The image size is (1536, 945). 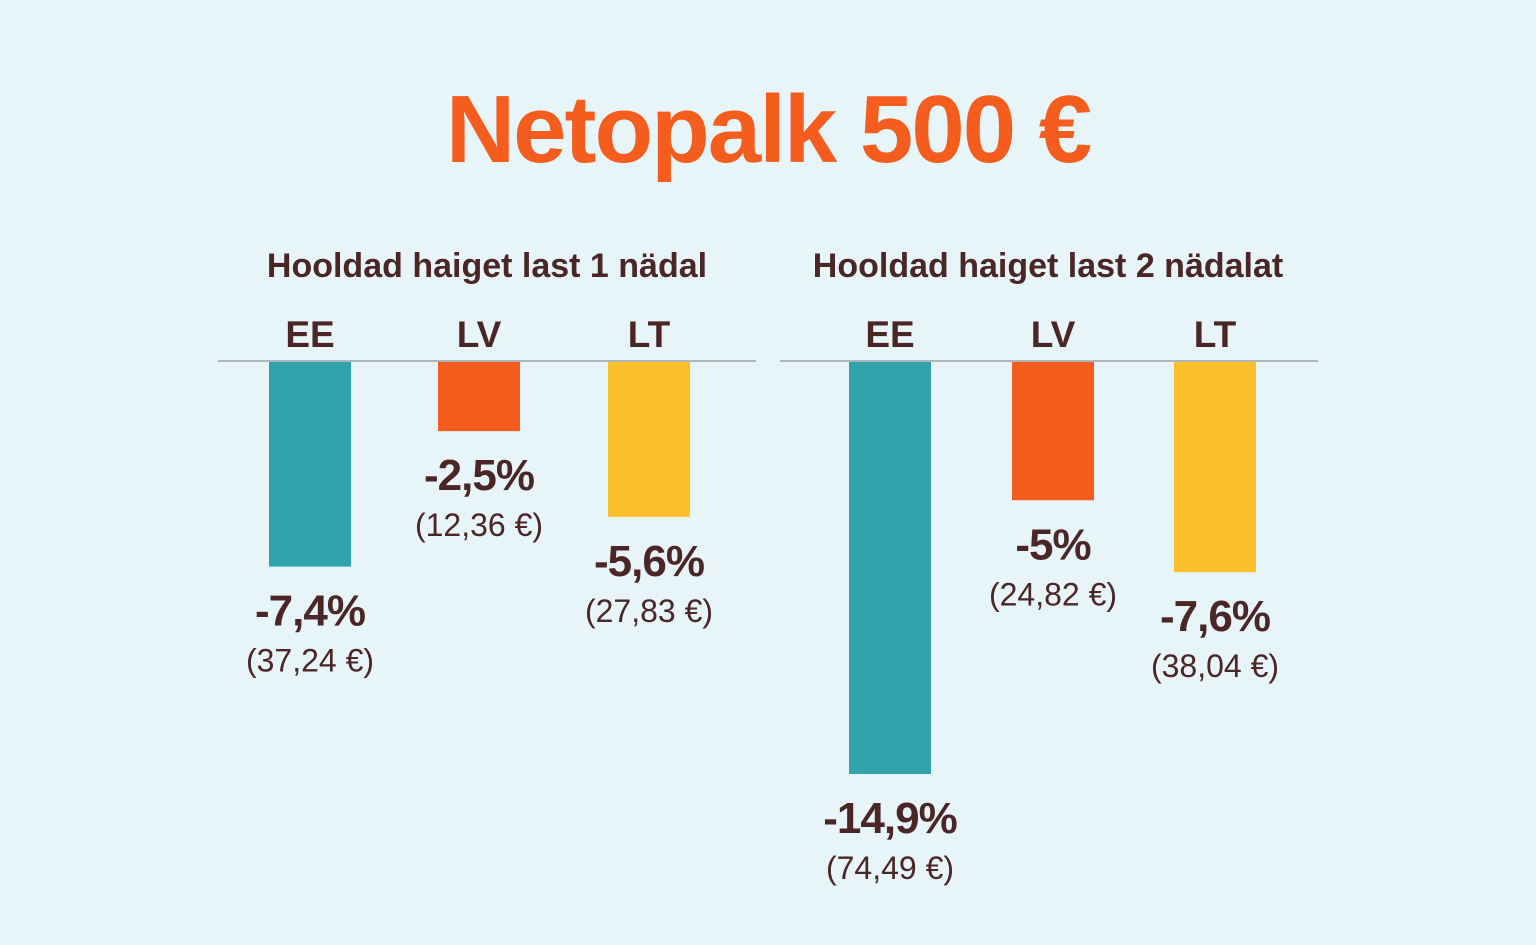 What do you see at coordinates (649, 611) in the screenshot?
I see `amount-label: (27,83 €)` at bounding box center [649, 611].